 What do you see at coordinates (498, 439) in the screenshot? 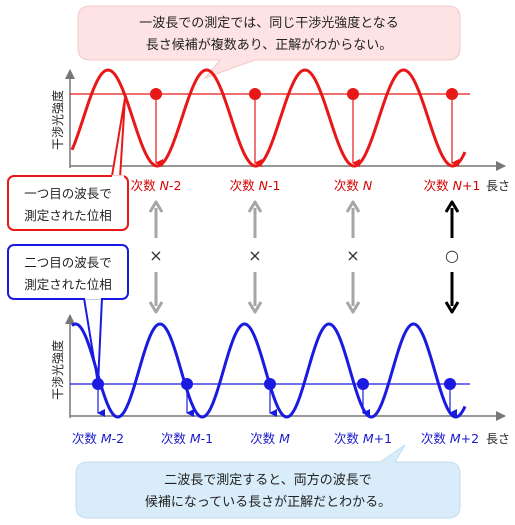
I see `bottom-x-axis-label: 長さ` at bounding box center [498, 439].